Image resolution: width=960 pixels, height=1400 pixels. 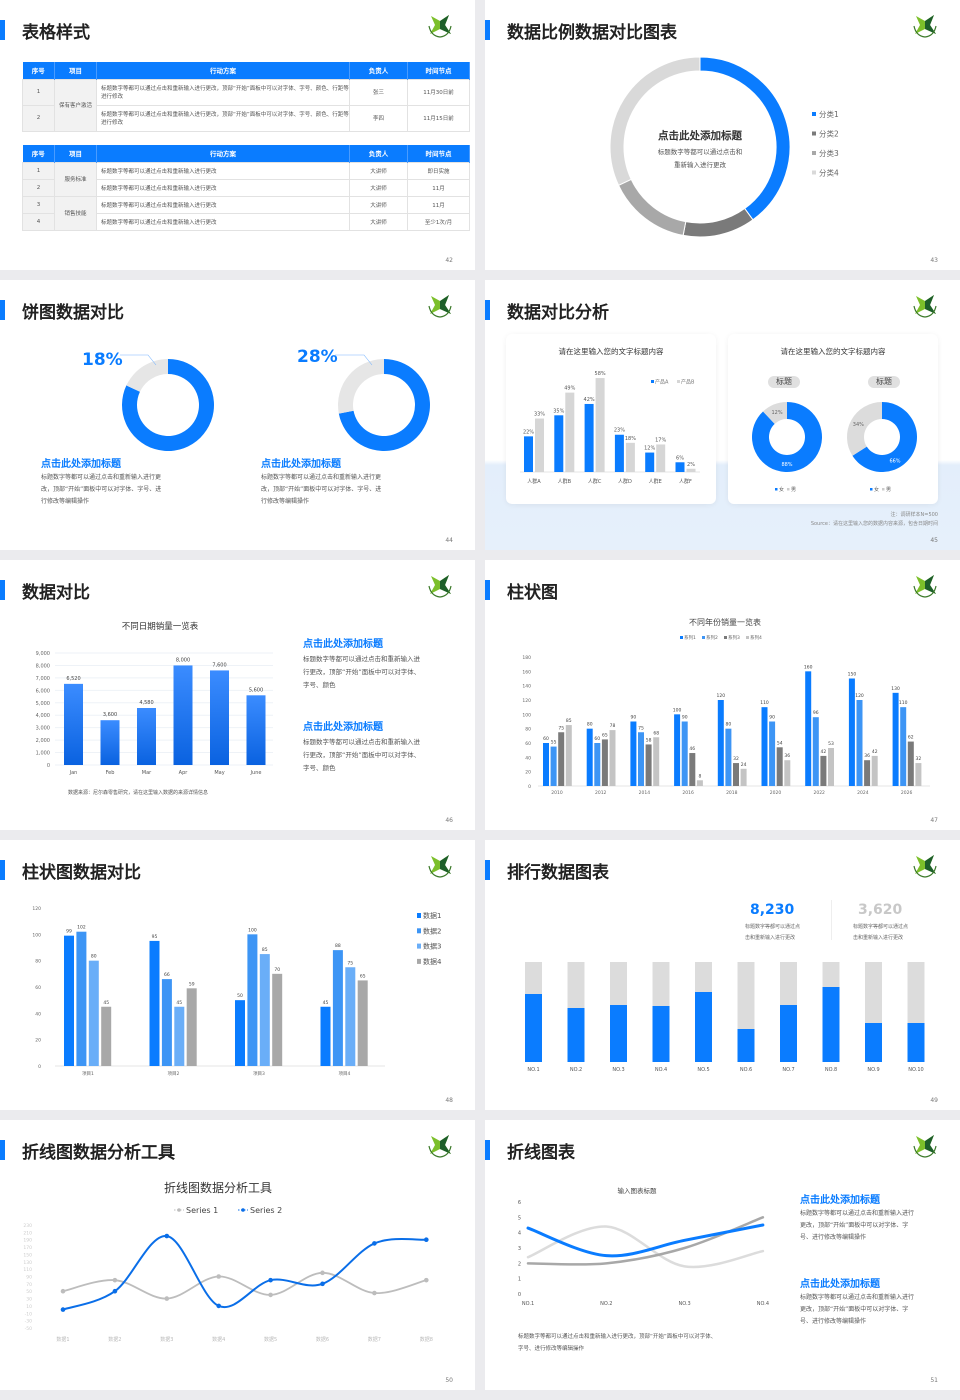 What do you see at coordinates (65, 501) in the screenshot?
I see `text-line: 行修改等编辑操作` at bounding box center [65, 501].